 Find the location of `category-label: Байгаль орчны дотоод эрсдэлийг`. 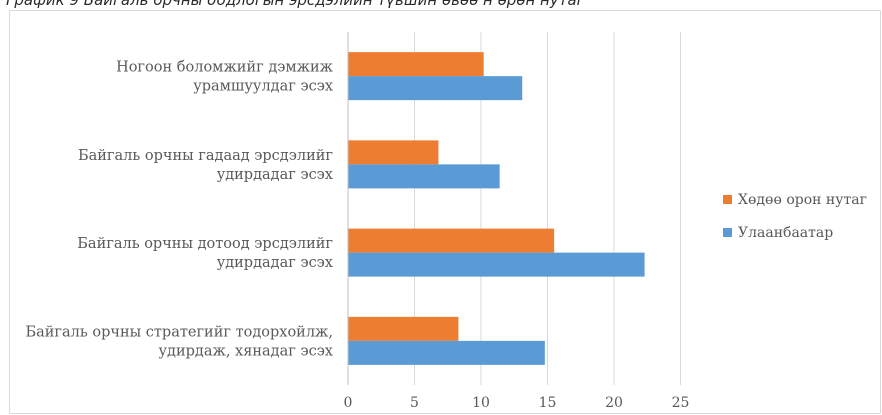

category-label: Байгаль орчны дотоод эрсдэлийг is located at coordinates (205, 244).